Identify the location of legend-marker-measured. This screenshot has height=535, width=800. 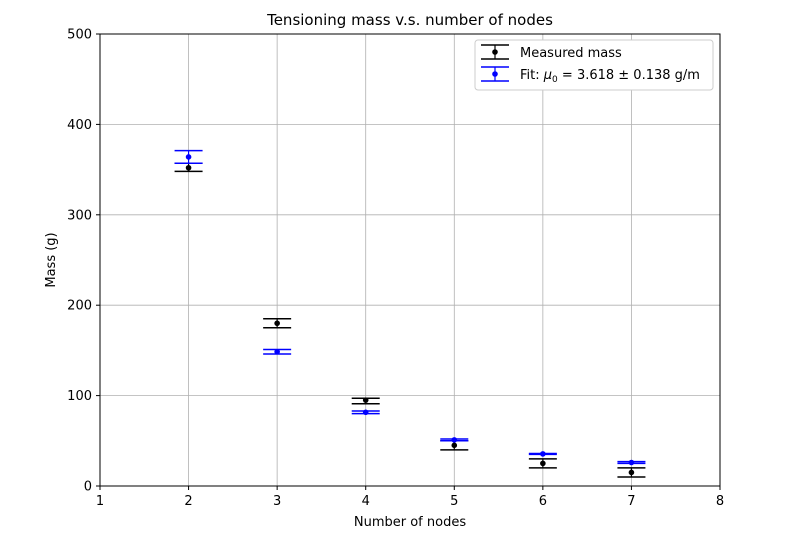
(495, 52).